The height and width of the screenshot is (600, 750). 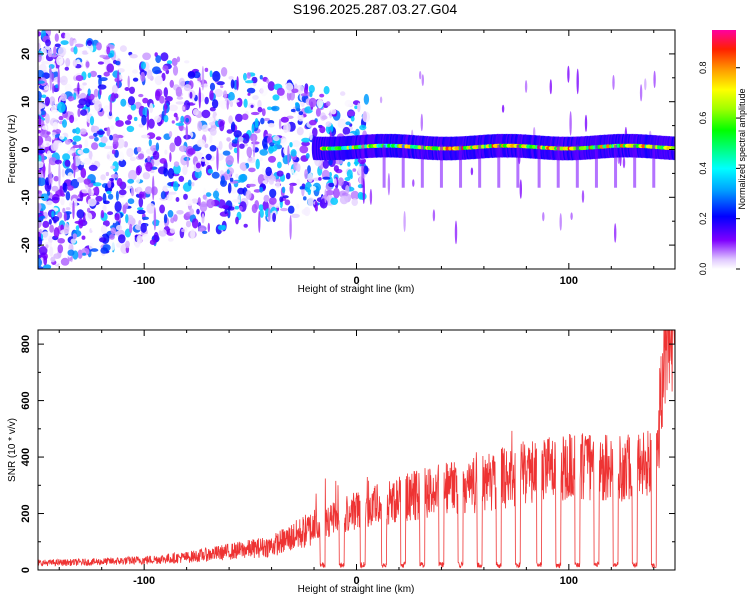 What do you see at coordinates (422, 166) in the screenshot?
I see `dropout-streak` at bounding box center [422, 166].